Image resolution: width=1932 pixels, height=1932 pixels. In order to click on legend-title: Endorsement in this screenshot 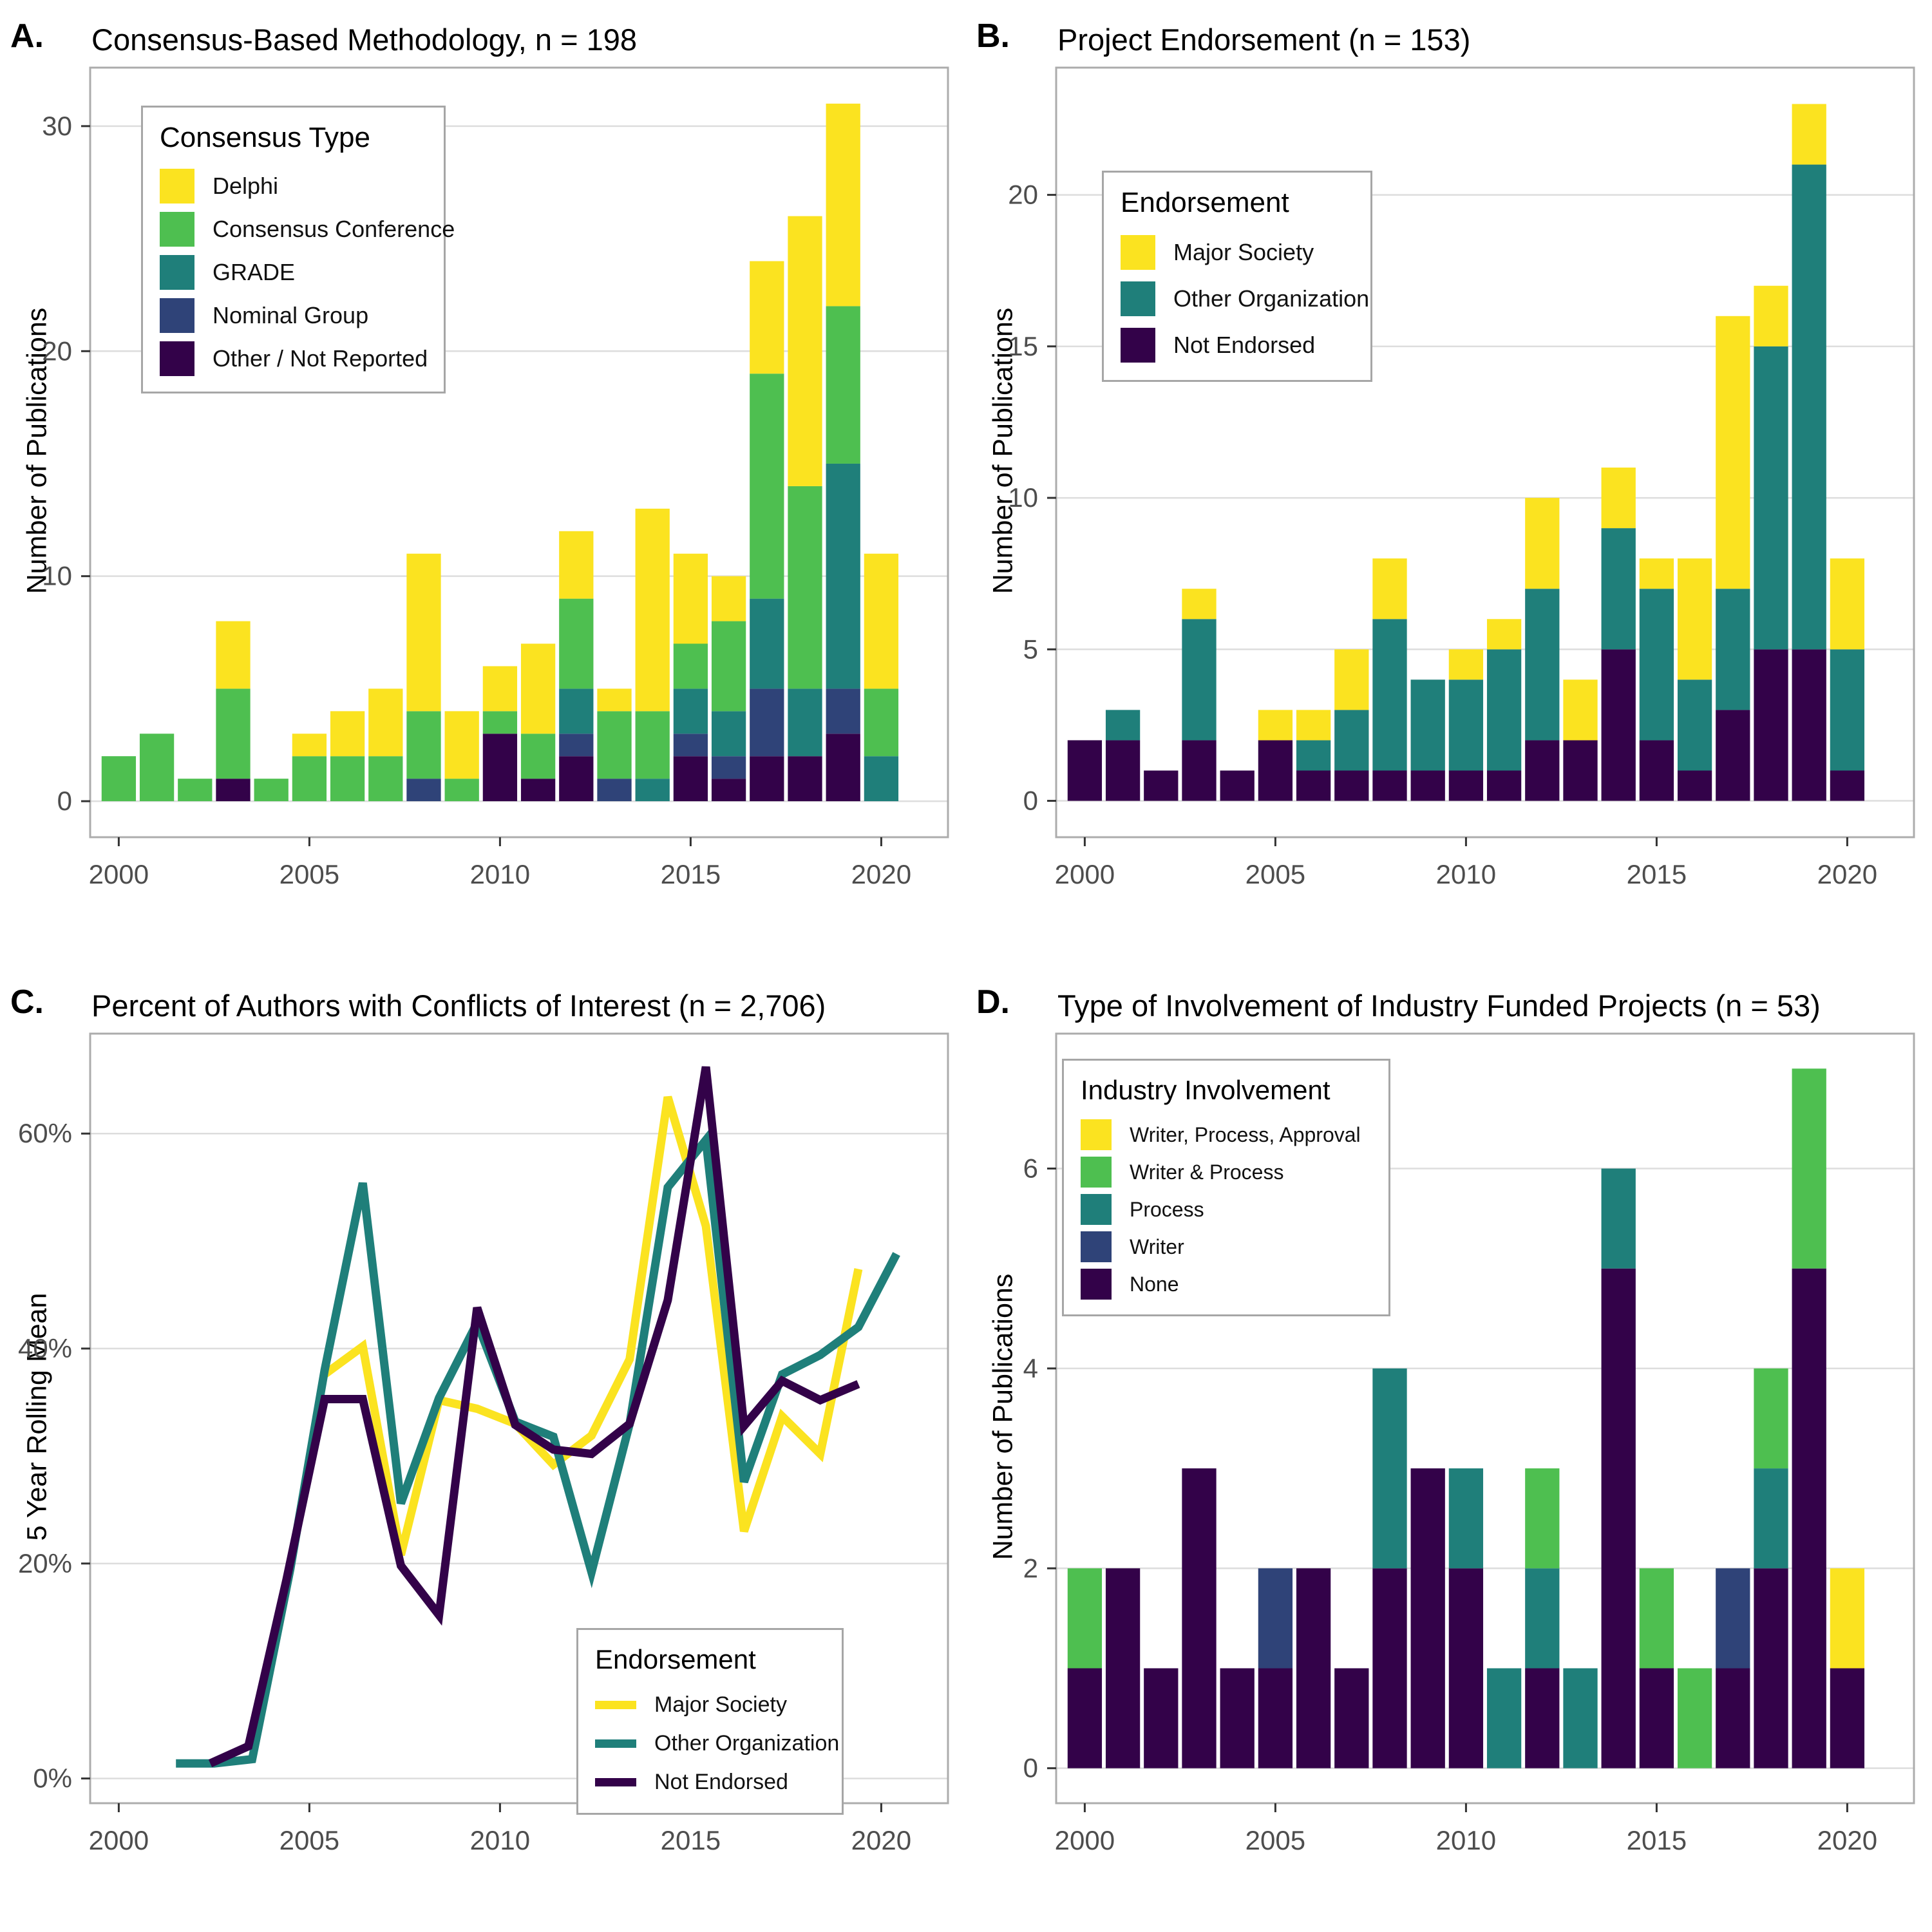, I will do `click(1205, 202)`.